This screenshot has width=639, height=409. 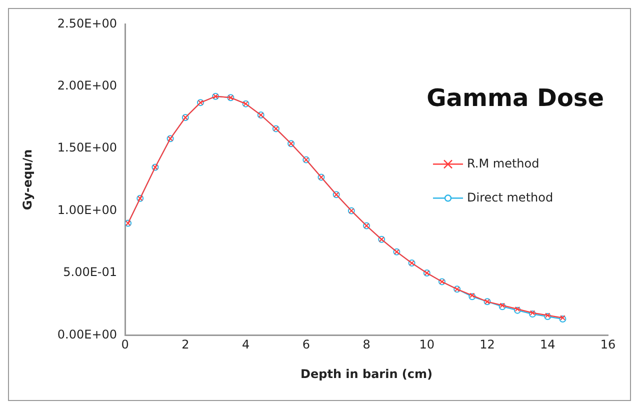 I want to click on x-tick-label: 8, so click(x=366, y=345).